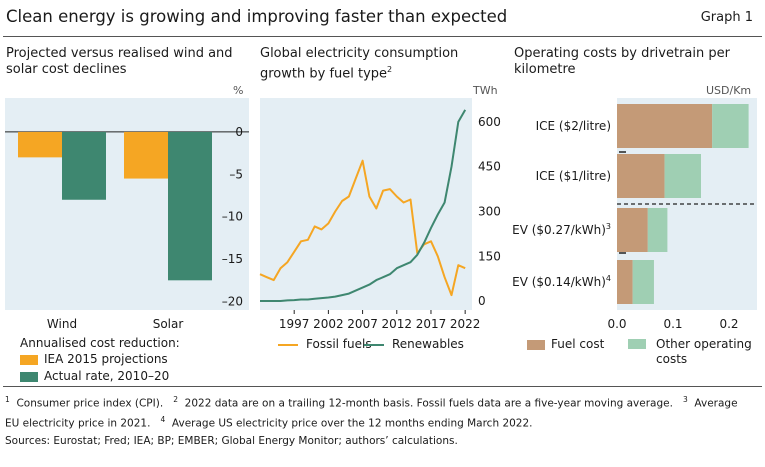  I want to click on bar-row4-other-costs, so click(643, 282).